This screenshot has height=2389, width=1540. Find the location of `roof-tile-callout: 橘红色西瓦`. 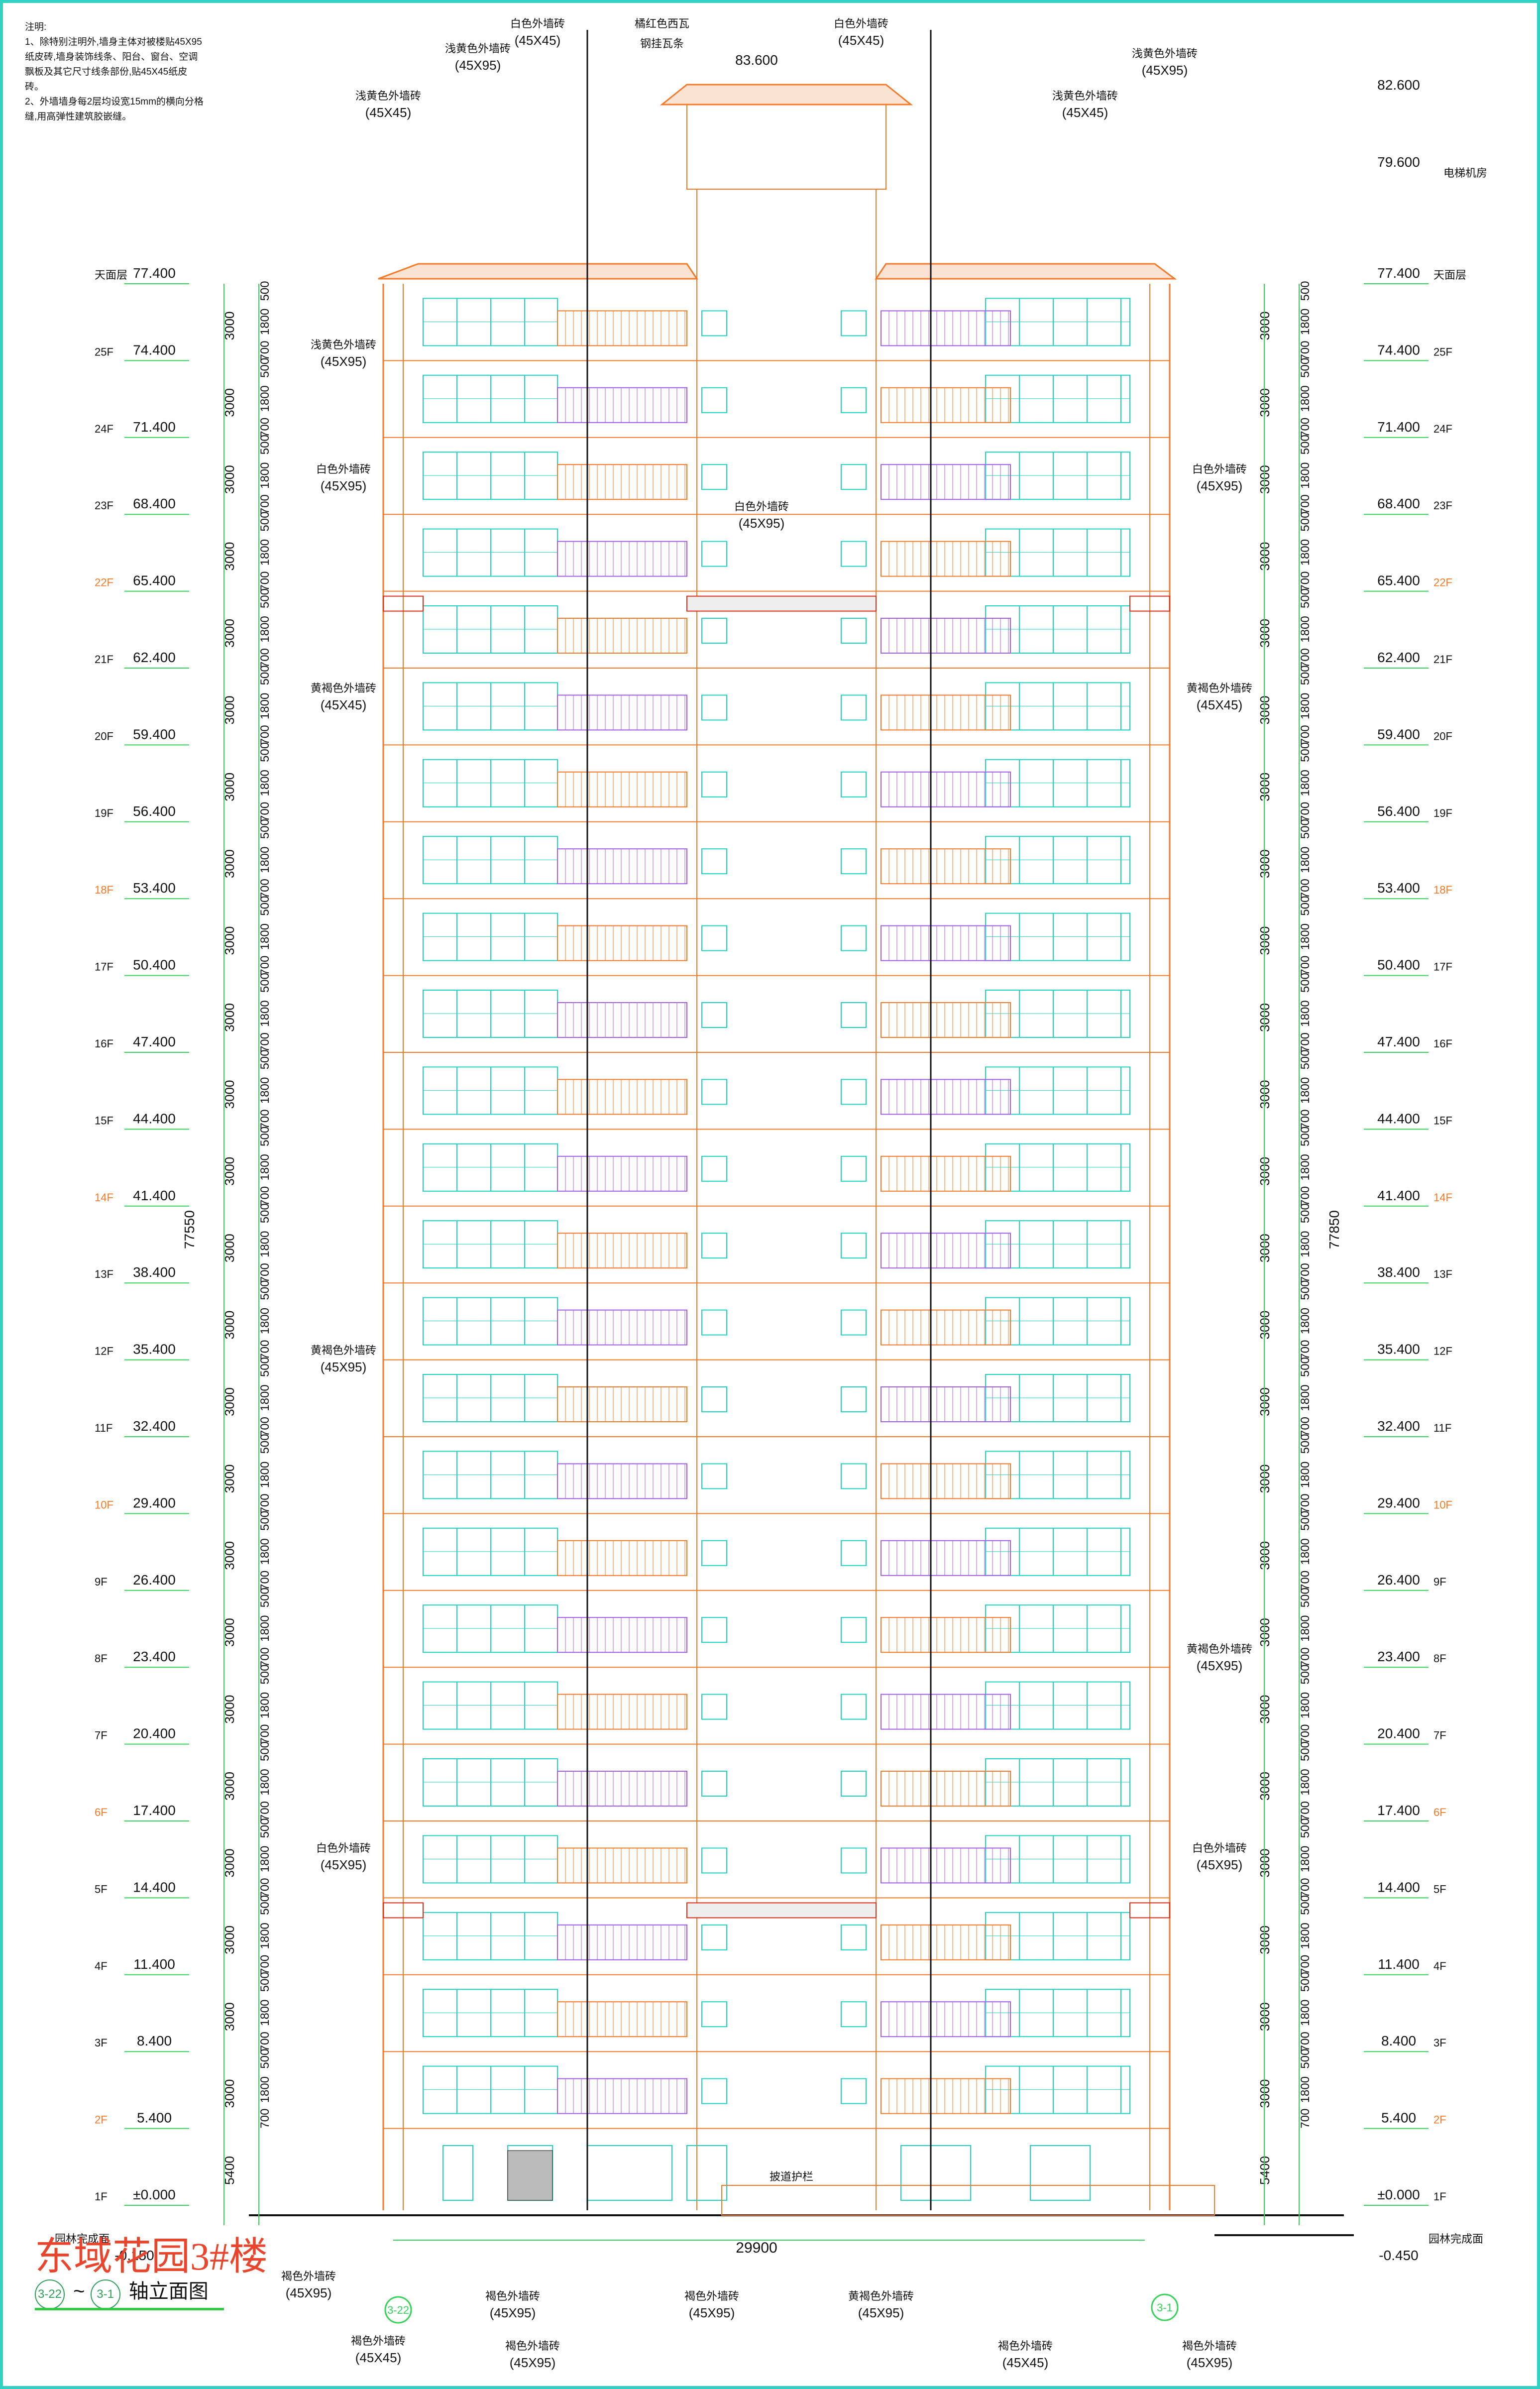

roof-tile-callout: 橘红色西瓦 is located at coordinates (662, 24).